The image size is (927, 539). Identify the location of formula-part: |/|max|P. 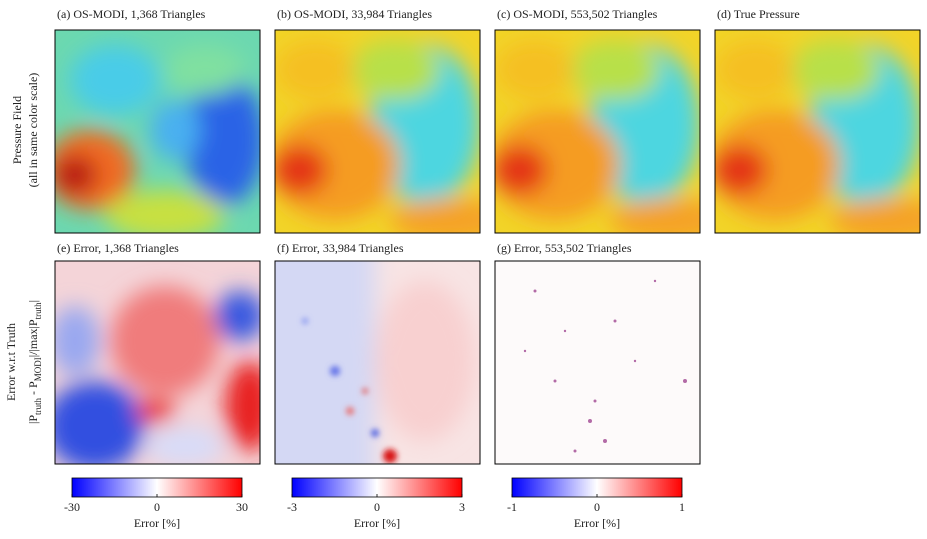
(33, 338).